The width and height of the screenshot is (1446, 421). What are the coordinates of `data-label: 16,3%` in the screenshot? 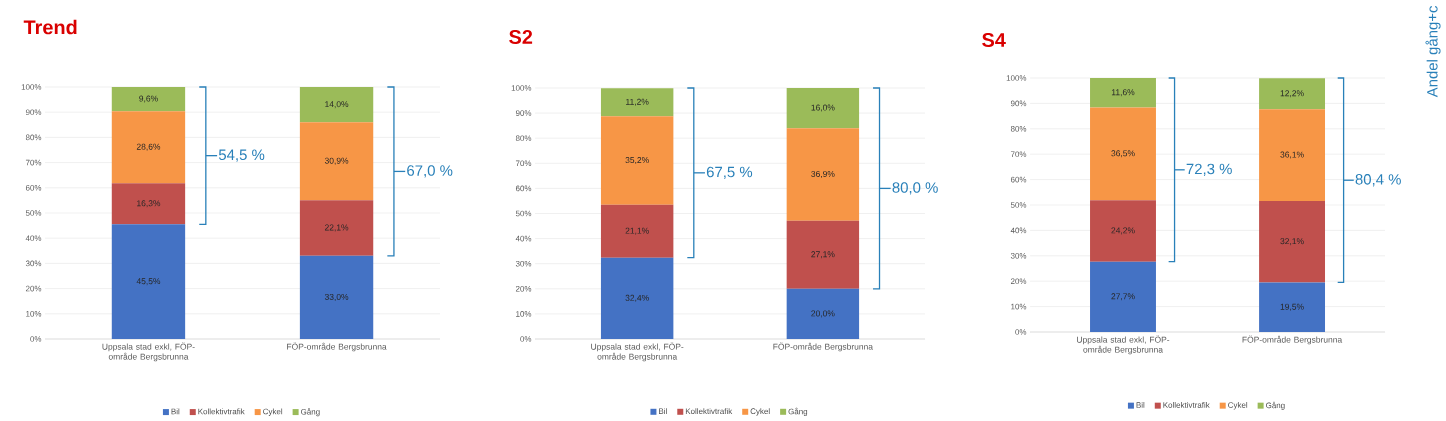 It's located at (149, 204).